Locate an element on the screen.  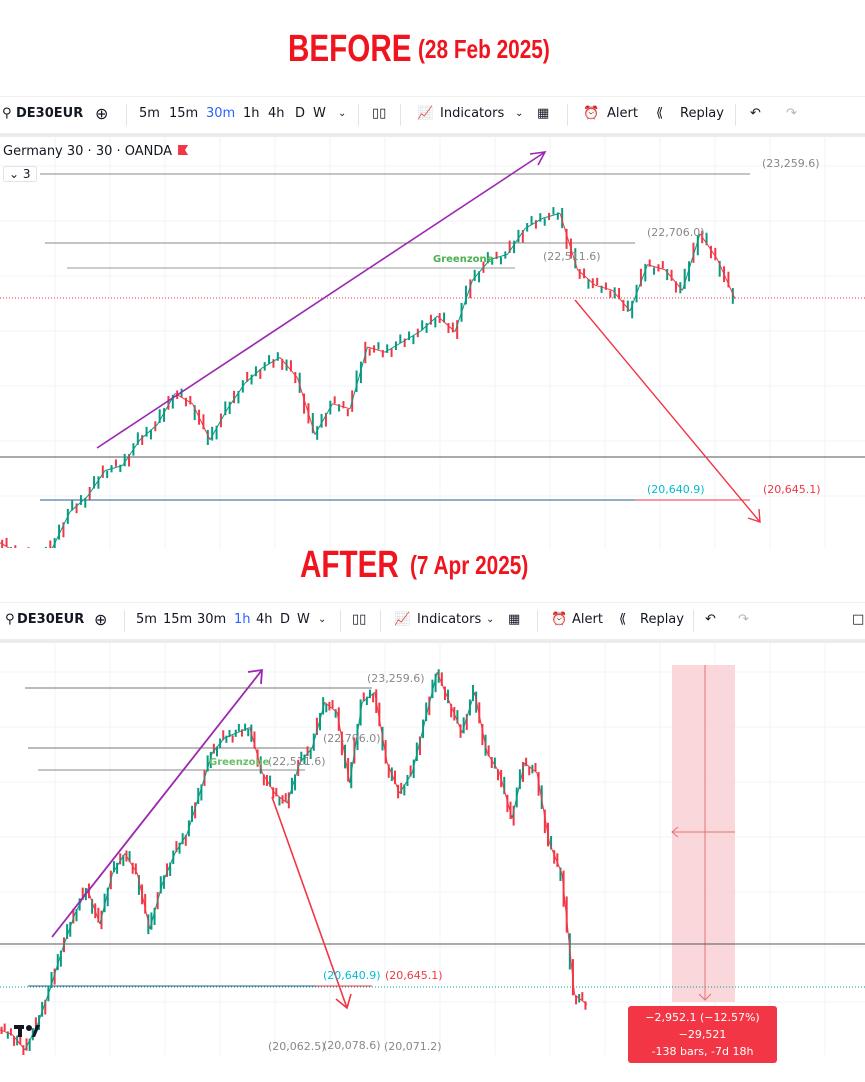
before-date: (28 Feb 2025) is located at coordinates (484, 49).